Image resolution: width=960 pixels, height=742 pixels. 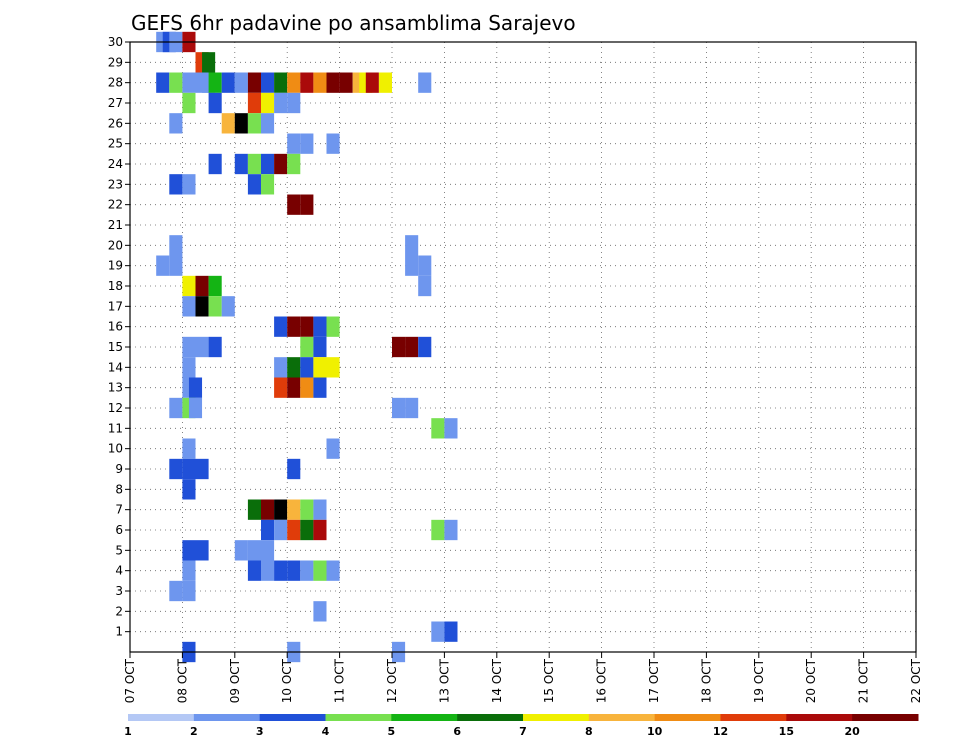 What do you see at coordinates (916, 680) in the screenshot?
I see `x-tick-label: 22 OCT` at bounding box center [916, 680].